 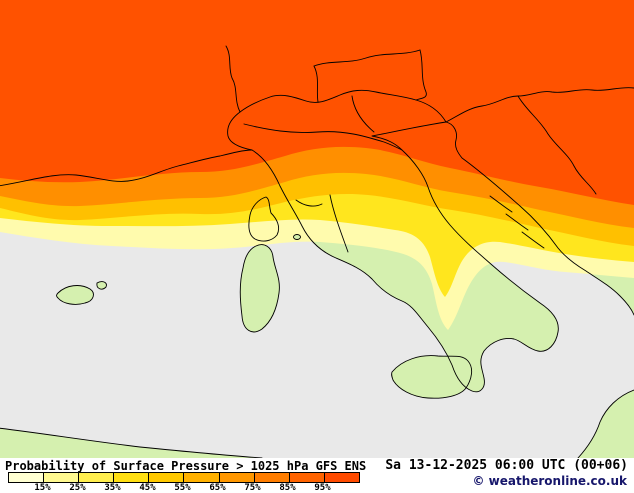 I want to click on country-border-croatia-bosnia, so click(x=557, y=145).